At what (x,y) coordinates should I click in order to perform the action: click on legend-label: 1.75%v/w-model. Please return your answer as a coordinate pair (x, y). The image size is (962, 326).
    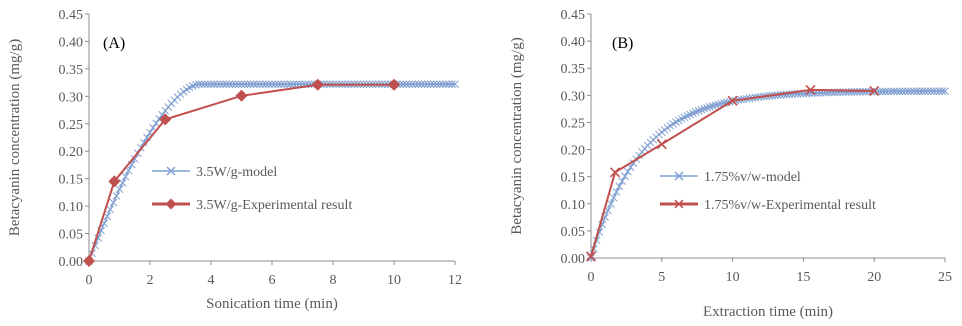
    Looking at the image, I should click on (752, 177).